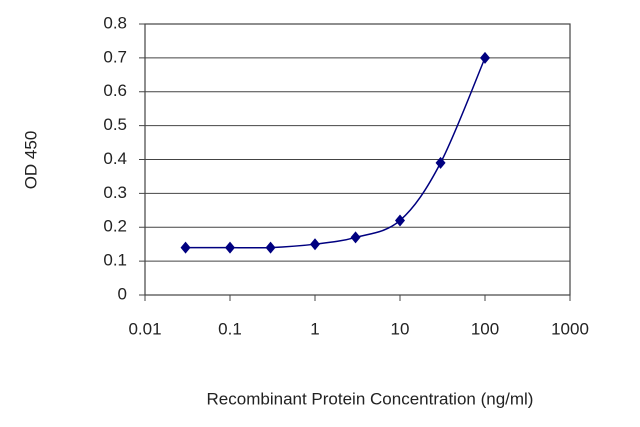 The image size is (640, 427). Describe the element at coordinates (115, 158) in the screenshot. I see `y-tick-label: 0.4` at that location.